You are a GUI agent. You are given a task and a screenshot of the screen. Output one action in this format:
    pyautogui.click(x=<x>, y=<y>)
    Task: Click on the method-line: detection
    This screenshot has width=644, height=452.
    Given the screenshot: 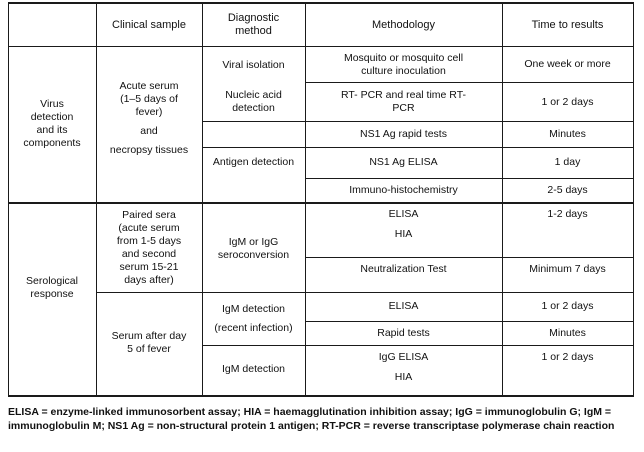 What is the action you would take?
    pyautogui.click(x=253, y=108)
    